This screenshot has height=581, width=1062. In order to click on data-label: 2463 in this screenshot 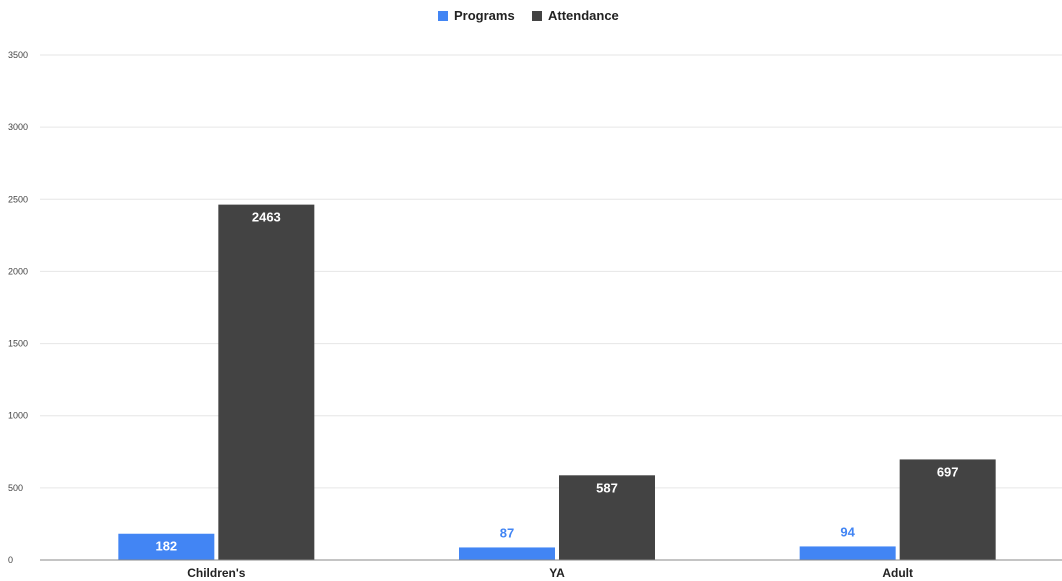, I will do `click(266, 217)`.